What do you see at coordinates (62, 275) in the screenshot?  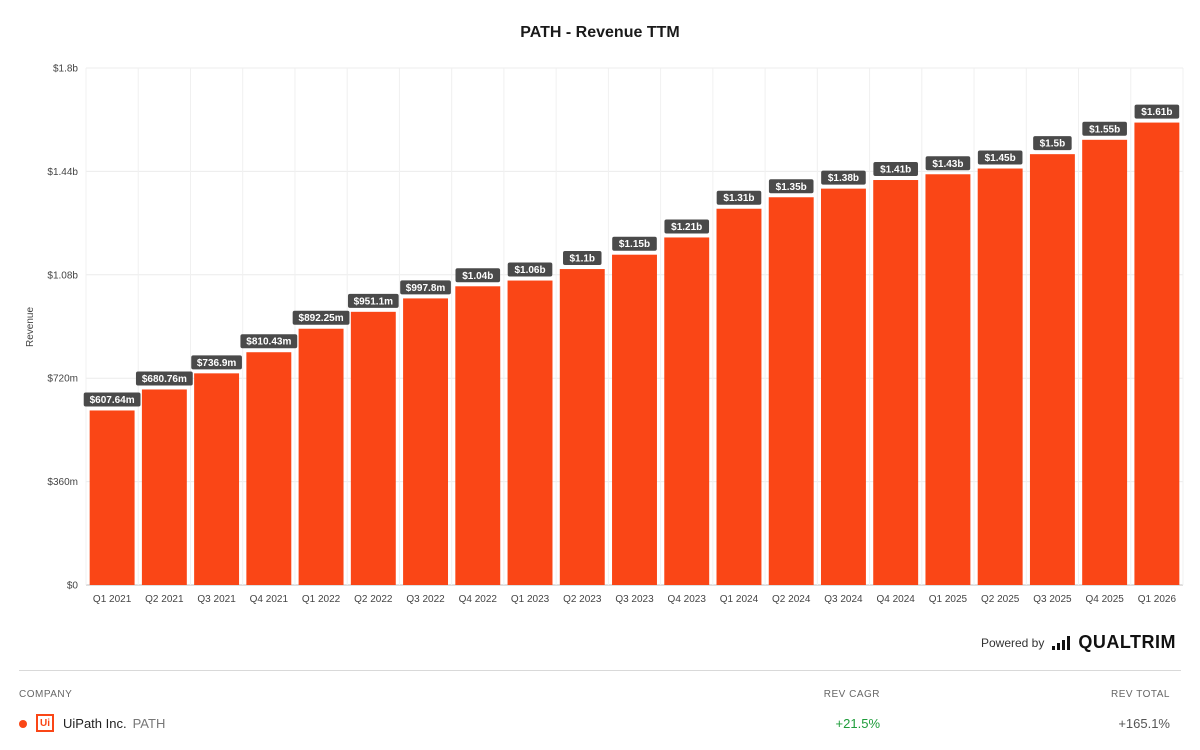 I see `y-tick-label: $1.08b` at bounding box center [62, 275].